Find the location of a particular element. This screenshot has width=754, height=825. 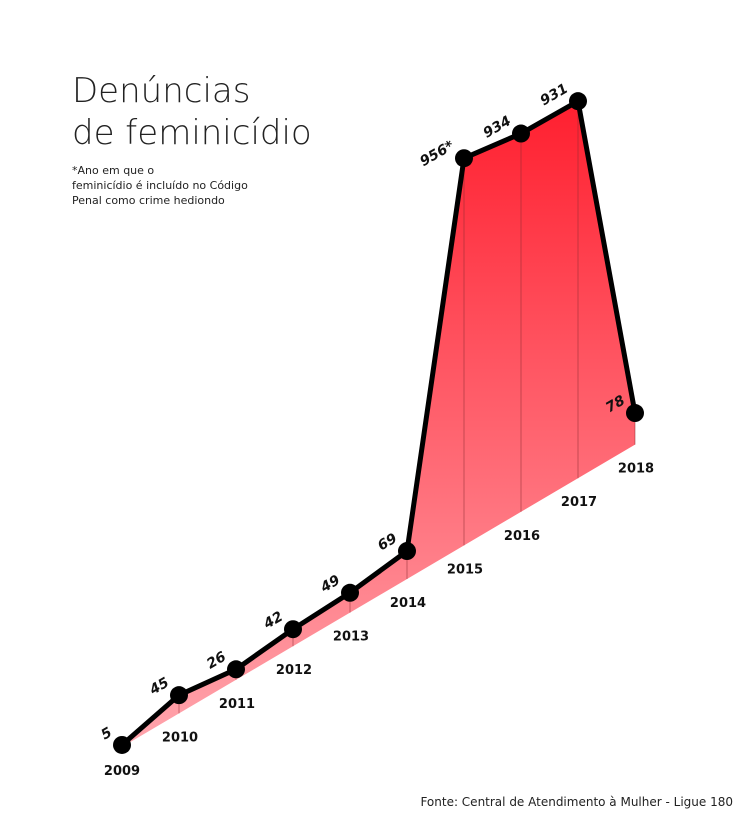

x-tick-label: 2009 is located at coordinates (122, 771).